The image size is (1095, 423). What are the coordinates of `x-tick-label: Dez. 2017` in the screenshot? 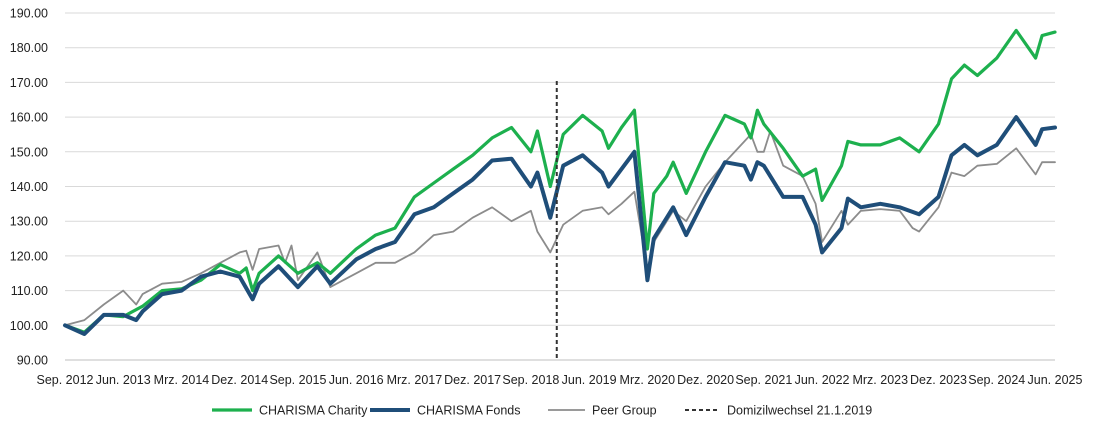 It's located at (472, 380).